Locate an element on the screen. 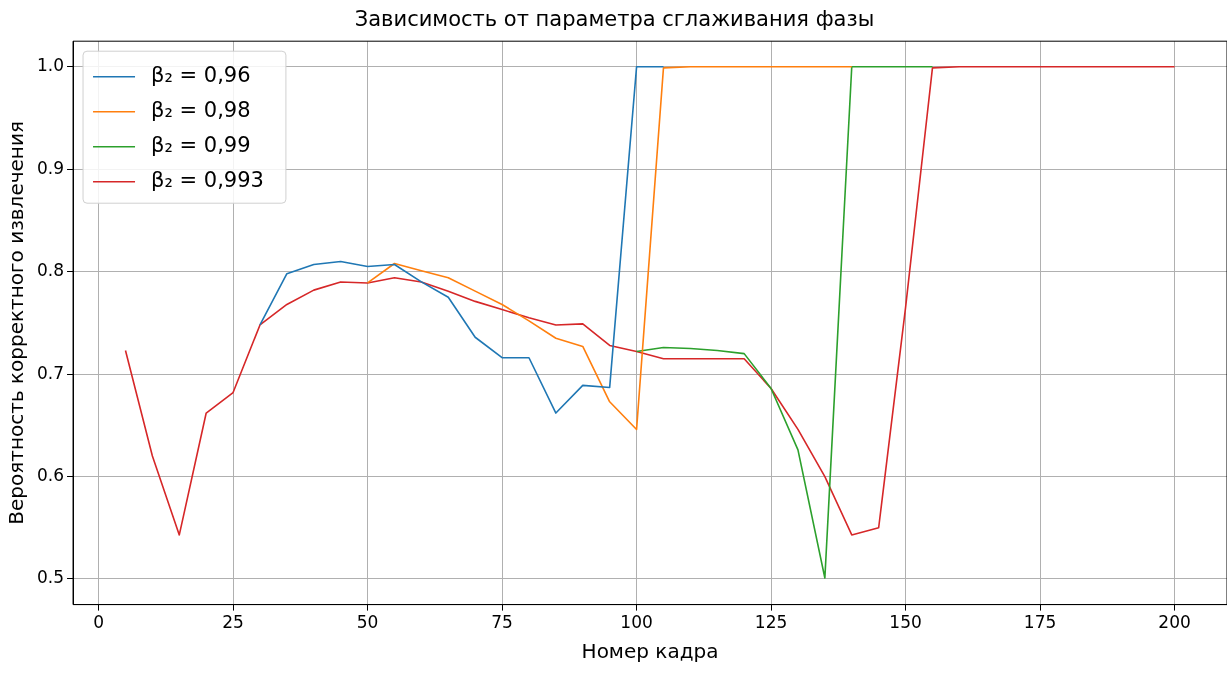 The height and width of the screenshot is (673, 1227). y-tick-label: 0.5 is located at coordinates (50, 577).